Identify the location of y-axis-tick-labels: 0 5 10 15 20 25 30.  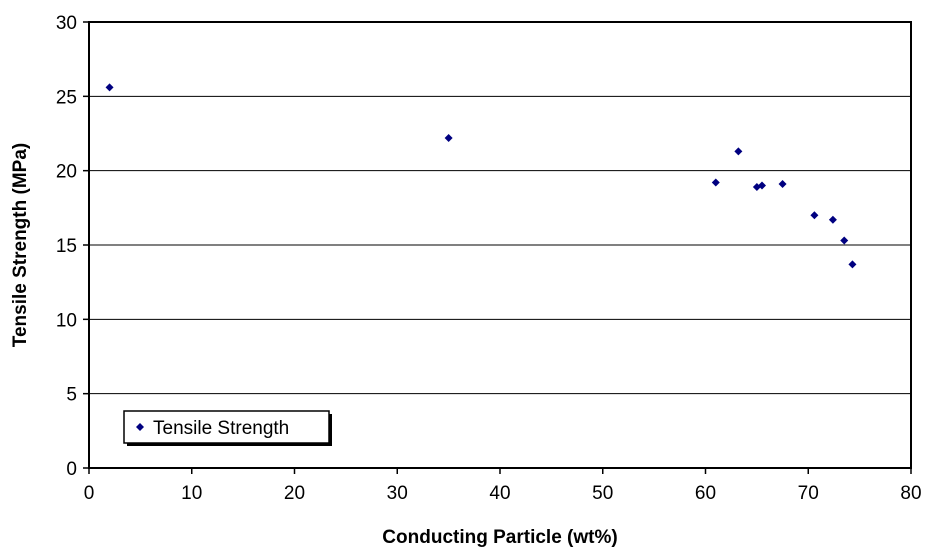
(66, 246).